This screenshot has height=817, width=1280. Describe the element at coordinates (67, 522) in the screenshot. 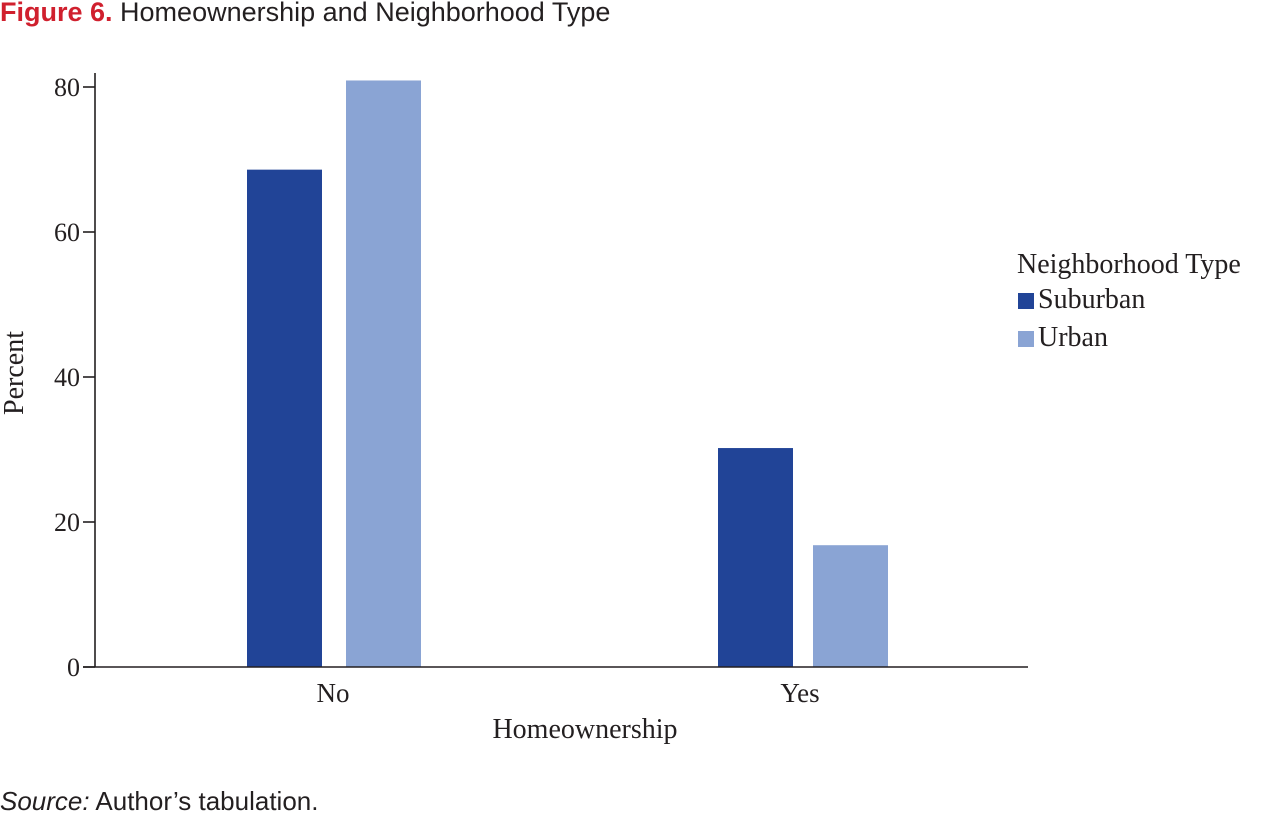

I see `y-tick-label: 20` at that location.